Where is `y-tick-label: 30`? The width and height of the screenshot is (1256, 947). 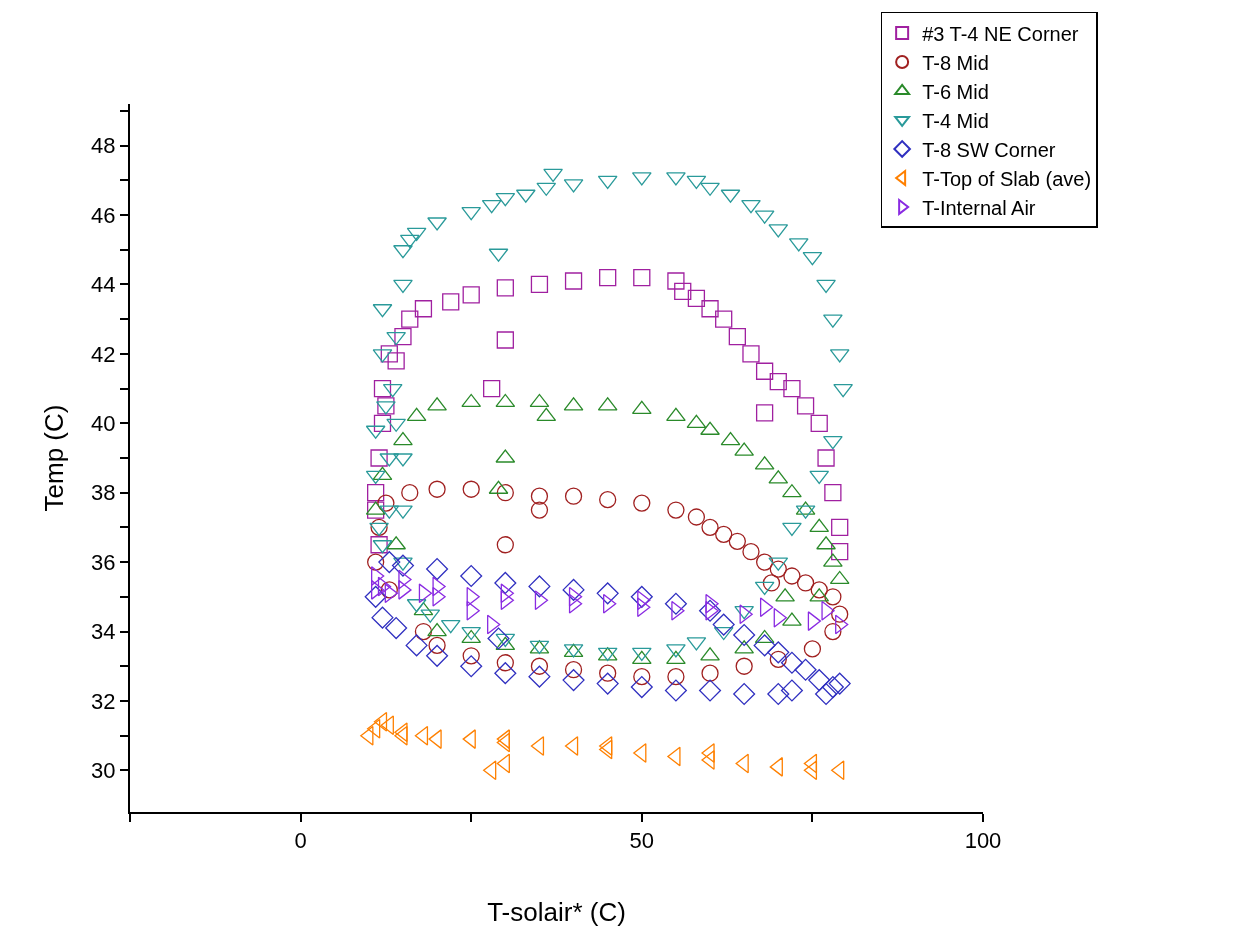
y-tick-label: 30 is located at coordinates (103, 771).